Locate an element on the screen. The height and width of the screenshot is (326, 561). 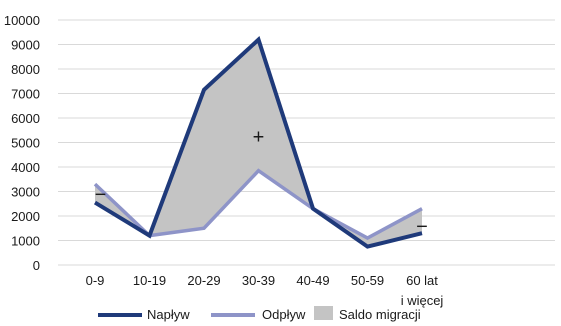
y-tick-label: 8000 is located at coordinates (25, 69).